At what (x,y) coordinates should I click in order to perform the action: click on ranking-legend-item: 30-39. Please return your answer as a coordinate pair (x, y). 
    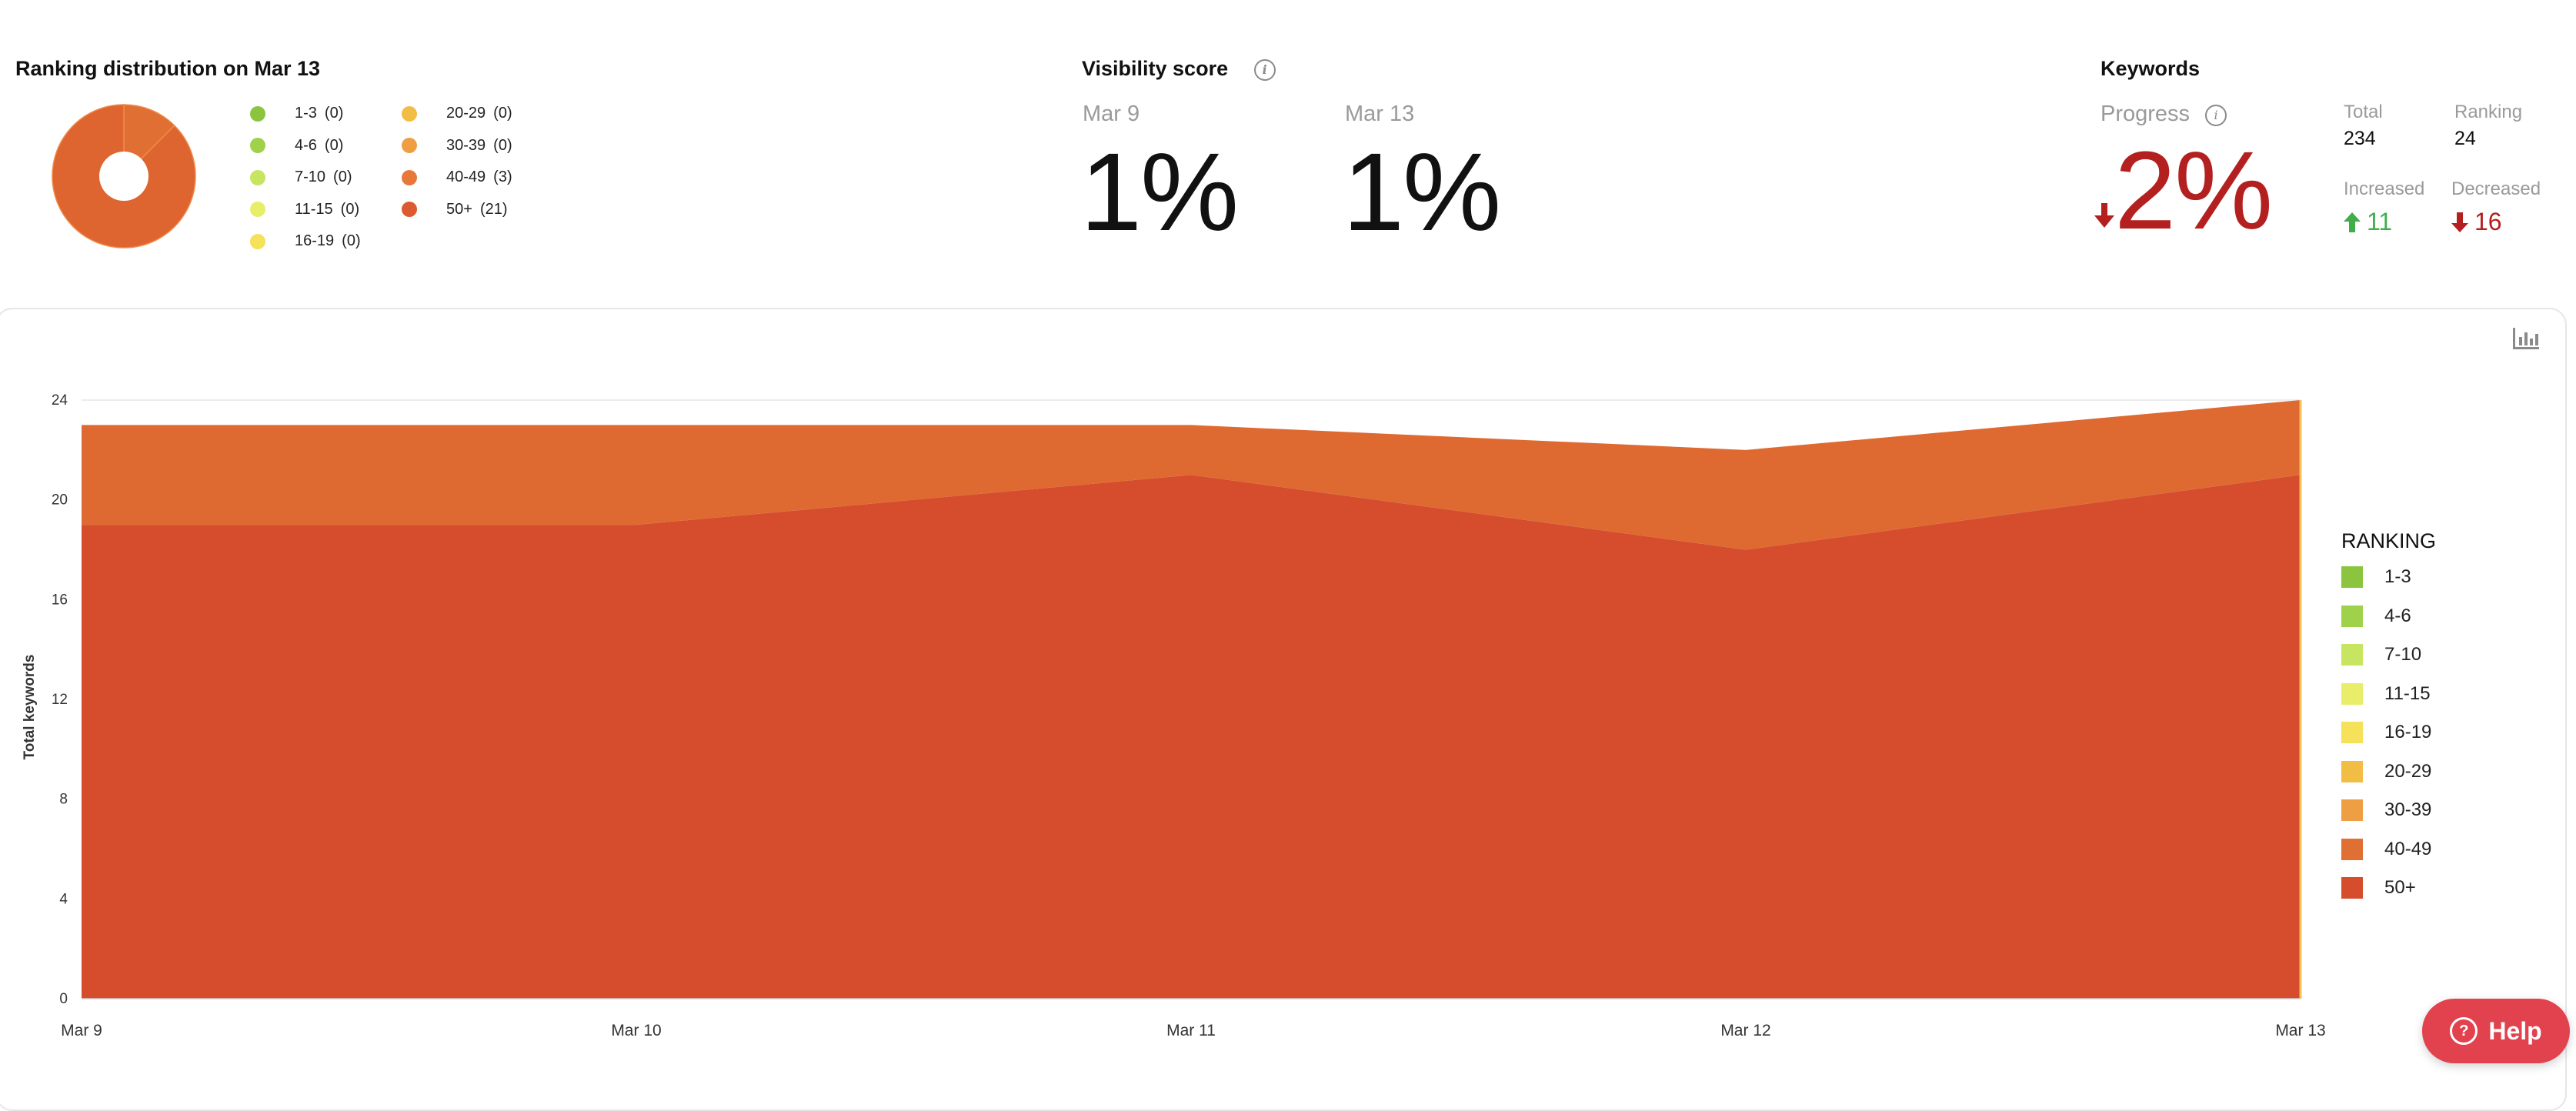
    Looking at the image, I should click on (2386, 810).